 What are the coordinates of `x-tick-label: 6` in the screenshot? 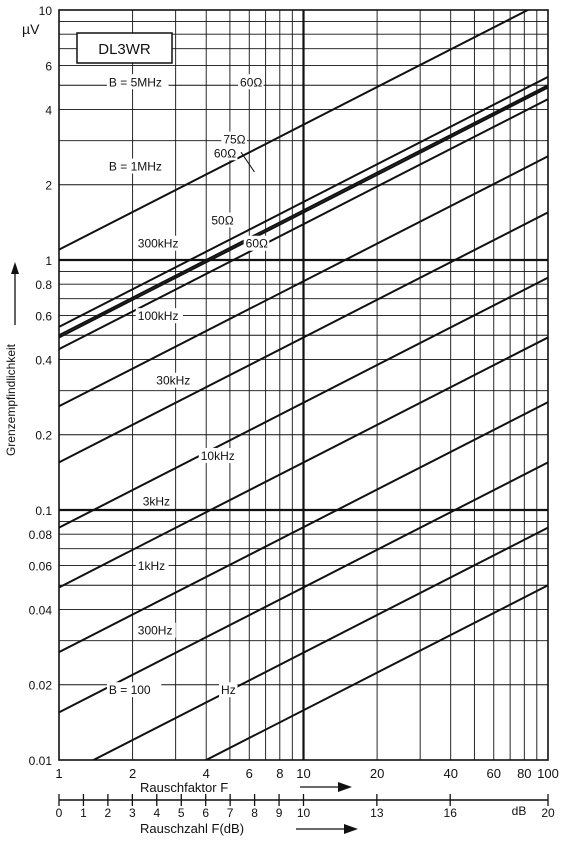 It's located at (249, 773).